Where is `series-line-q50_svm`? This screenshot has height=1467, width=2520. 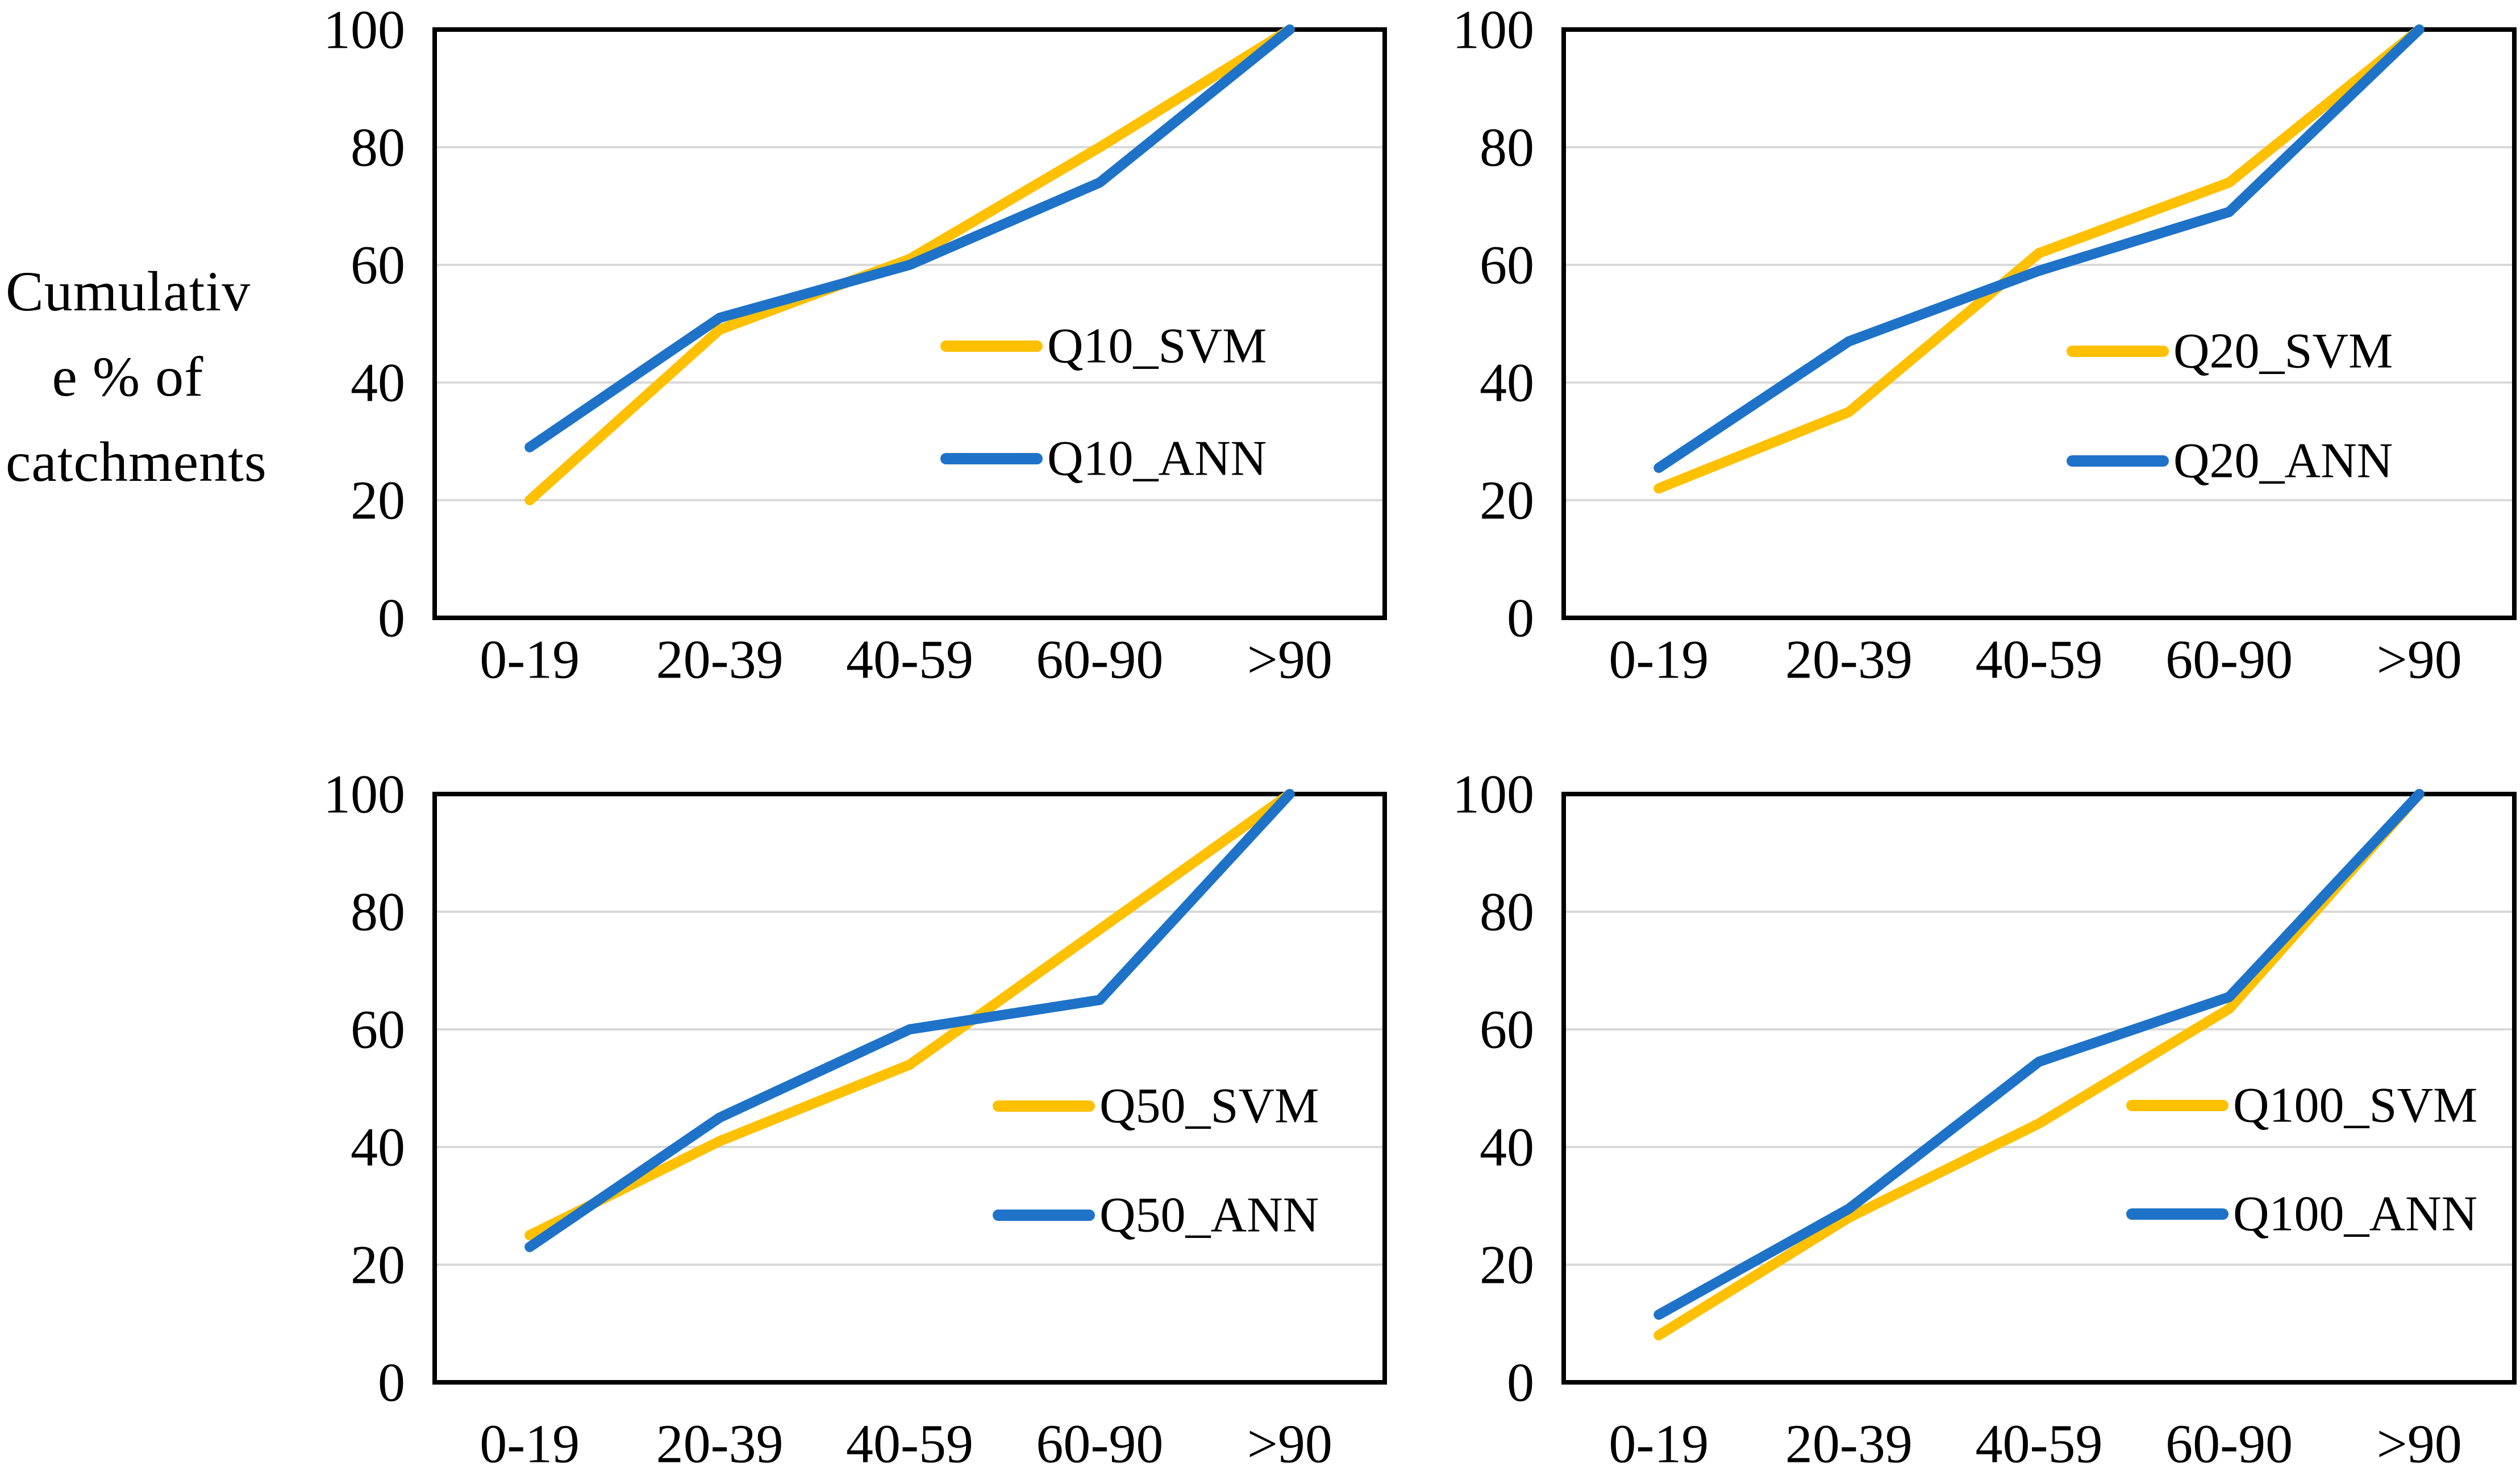 series-line-q50_svm is located at coordinates (909, 1015).